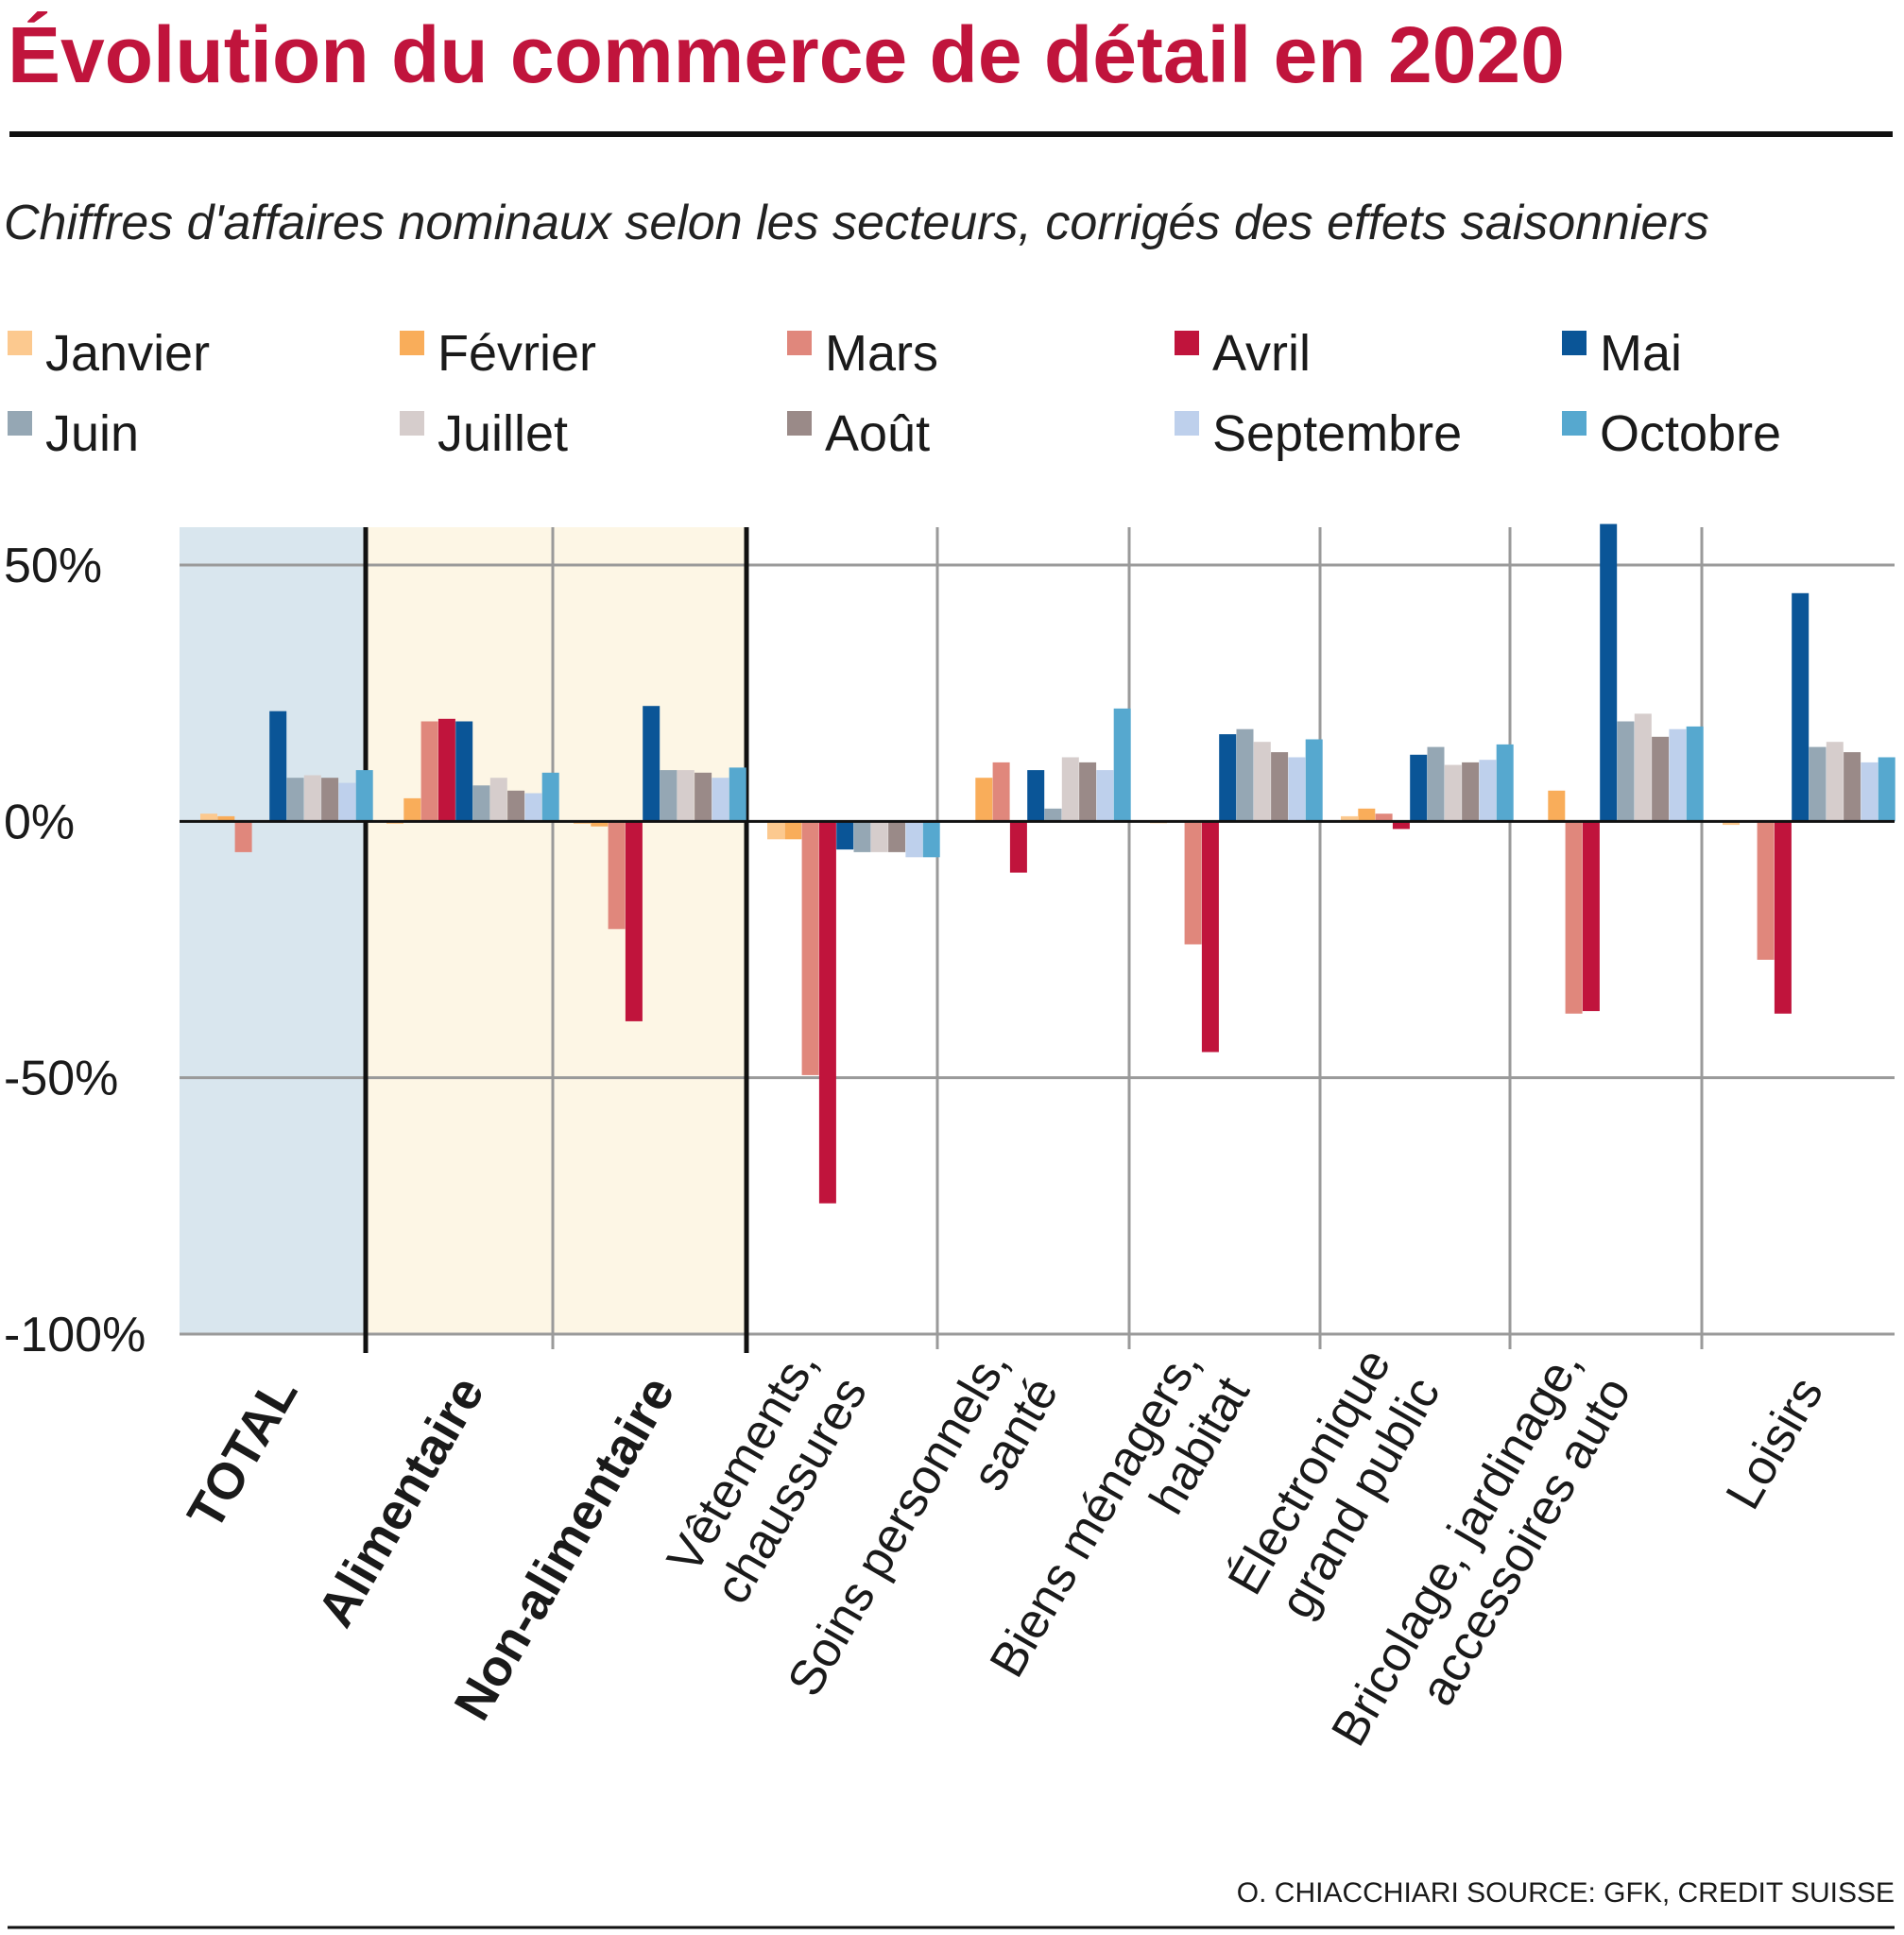  I want to click on y-tick-label: -100%, so click(75, 1335).